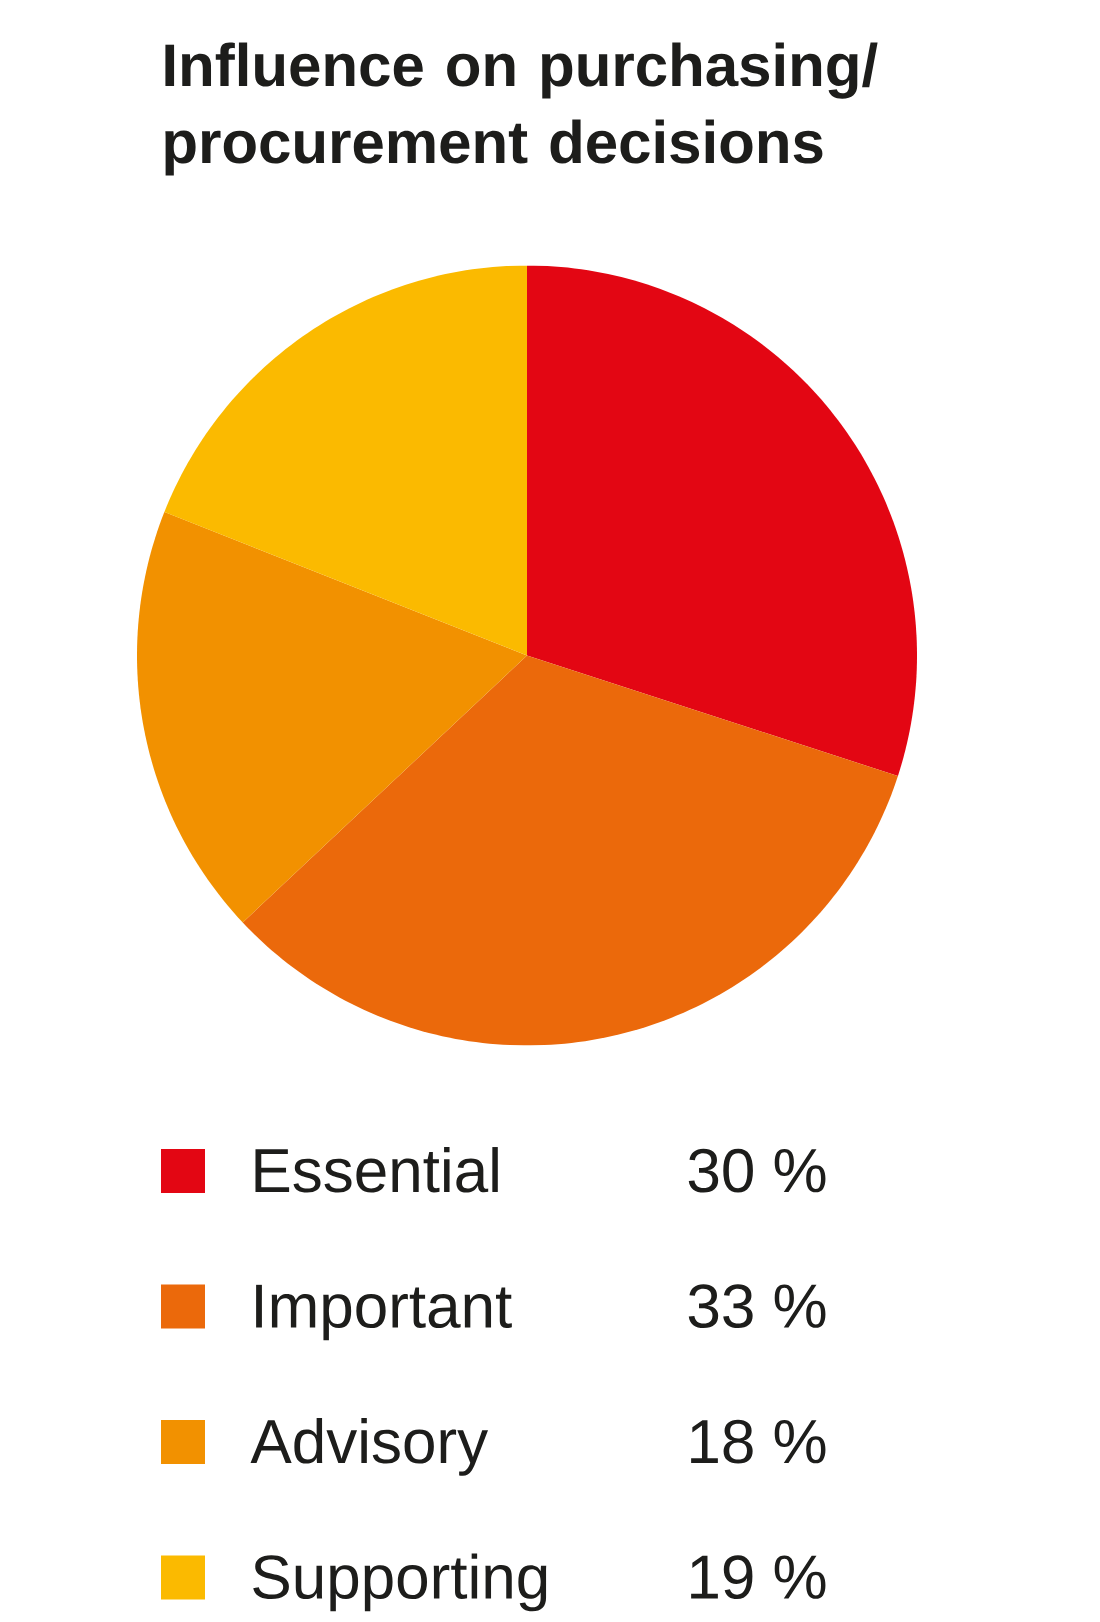  Describe the element at coordinates (376, 1170) in the screenshot. I see `legend-label: Essential` at that location.